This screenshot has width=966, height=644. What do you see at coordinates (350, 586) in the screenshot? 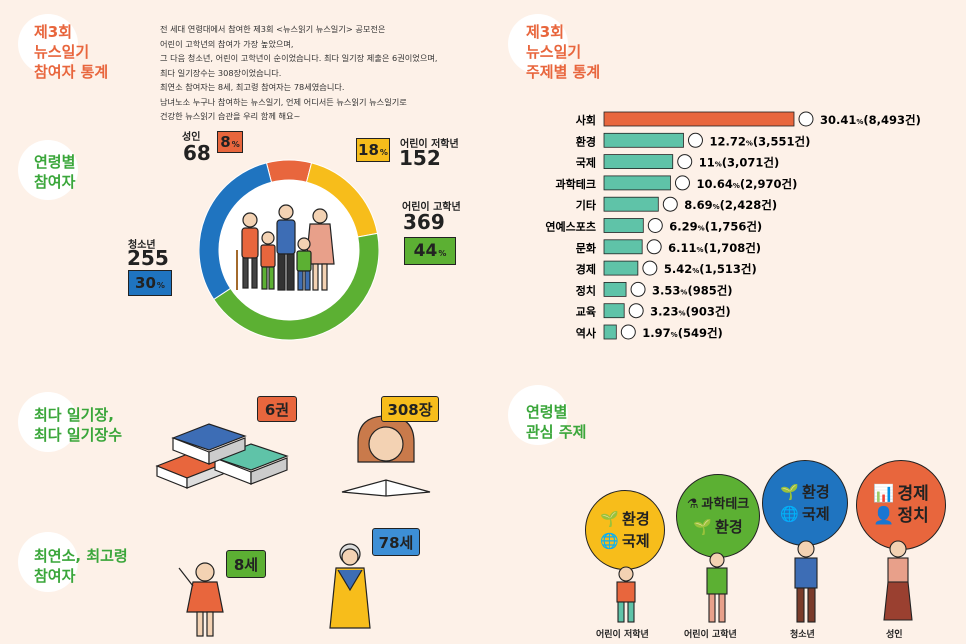
I see `oldest-woman-illustration` at bounding box center [350, 586].